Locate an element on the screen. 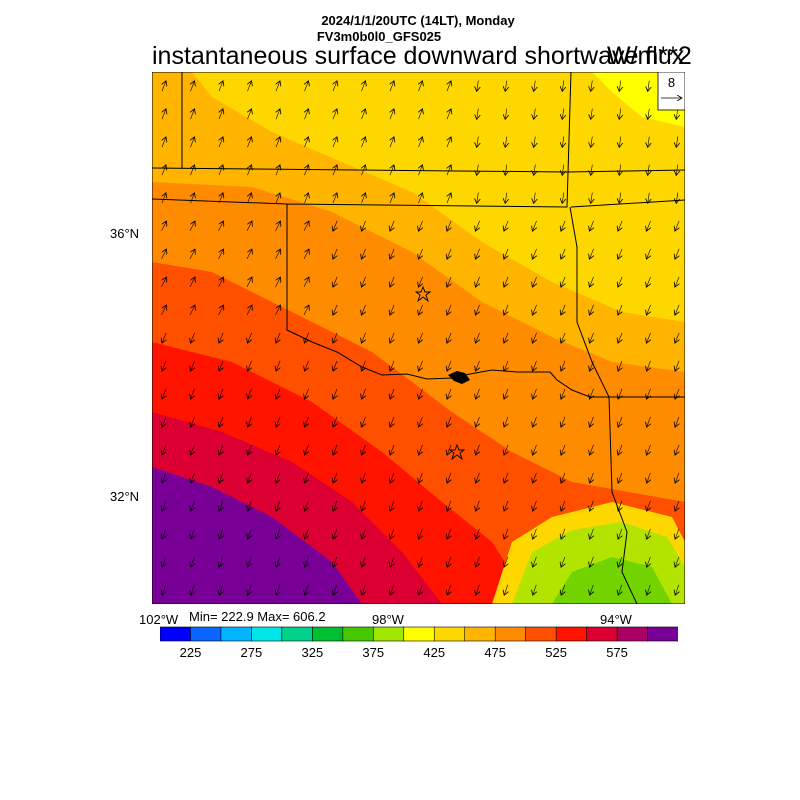  colorbar-tick-label: 325 is located at coordinates (312, 652).